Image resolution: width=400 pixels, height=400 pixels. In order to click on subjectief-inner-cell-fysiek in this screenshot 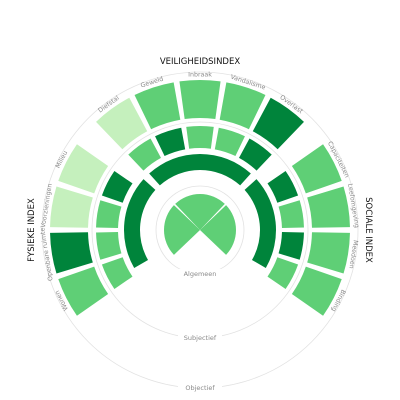, I will do `click(139, 223)`.